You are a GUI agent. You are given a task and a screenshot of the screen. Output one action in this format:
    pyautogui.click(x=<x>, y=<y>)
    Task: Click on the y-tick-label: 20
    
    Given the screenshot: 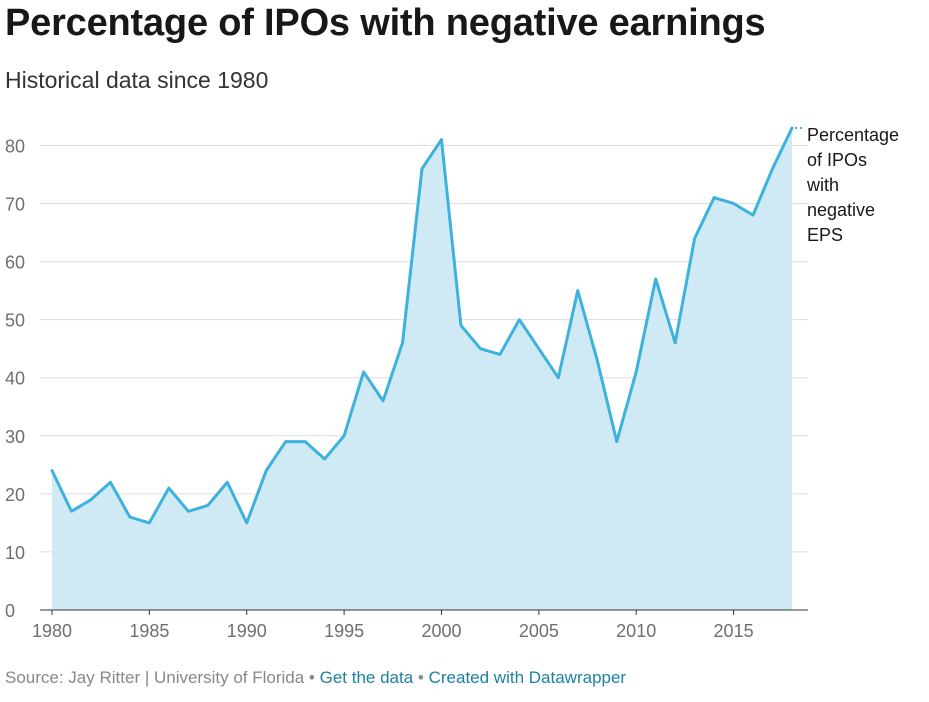 What is the action you would take?
    pyautogui.click(x=15, y=495)
    